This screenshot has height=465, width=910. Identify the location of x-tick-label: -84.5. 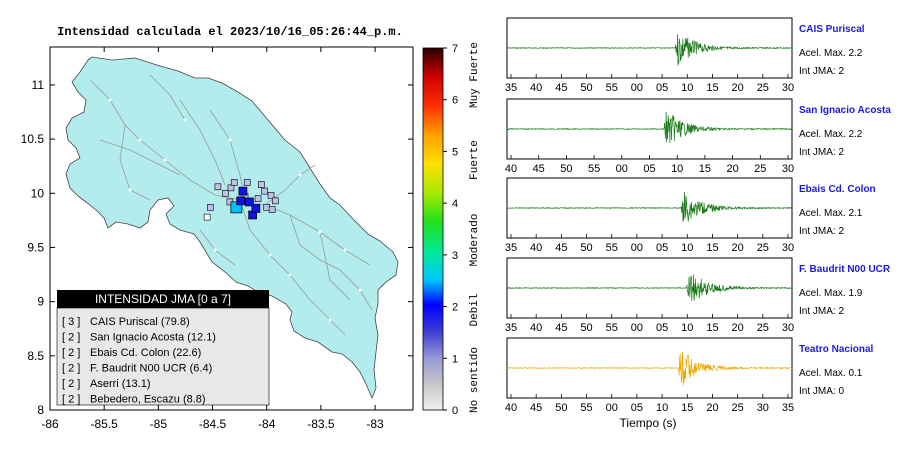
(213, 424).